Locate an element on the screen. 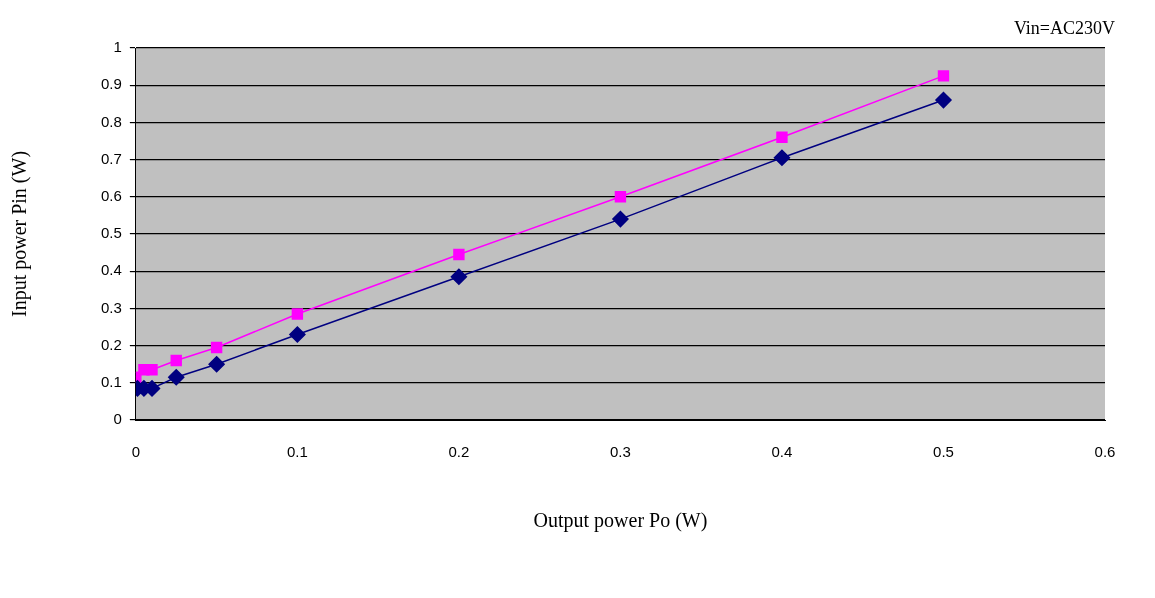  y-tick-label: 0.1 is located at coordinates (111, 381).